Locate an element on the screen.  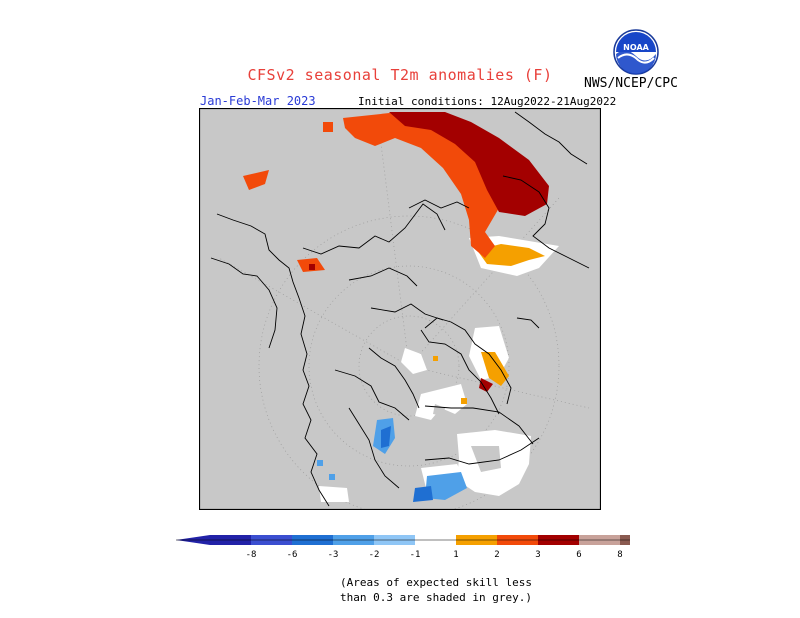
legend-tick-label: -8 is located at coordinates (251, 555).